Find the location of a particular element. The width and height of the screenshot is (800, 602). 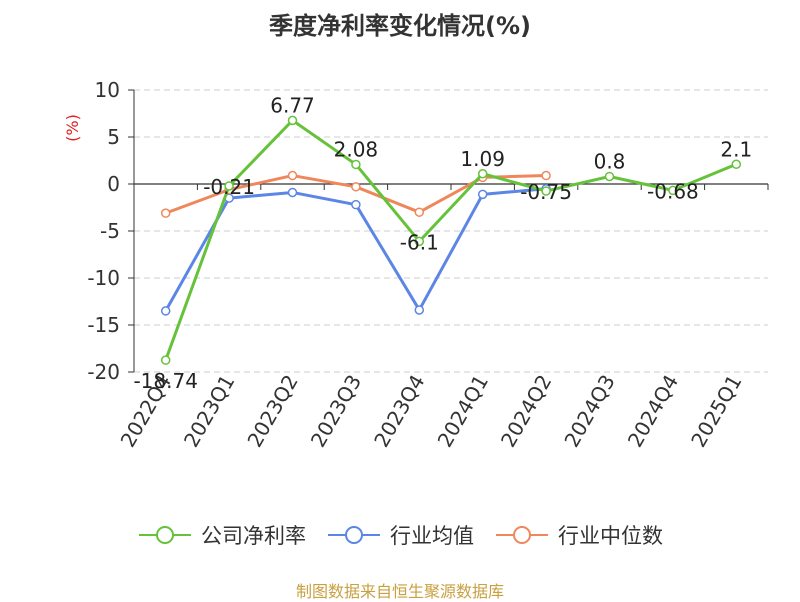

legend: 公司净利率 行业均值 行业中位数 is located at coordinates (400, 535).